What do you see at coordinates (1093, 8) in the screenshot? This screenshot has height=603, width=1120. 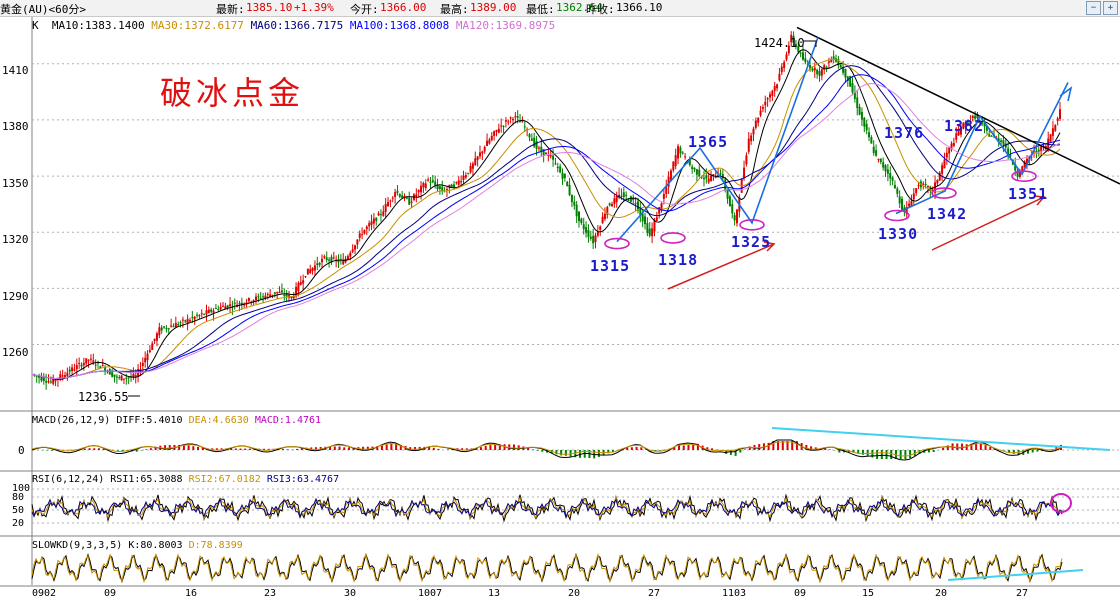 I see `zoom-out-button: −` at bounding box center [1093, 8].